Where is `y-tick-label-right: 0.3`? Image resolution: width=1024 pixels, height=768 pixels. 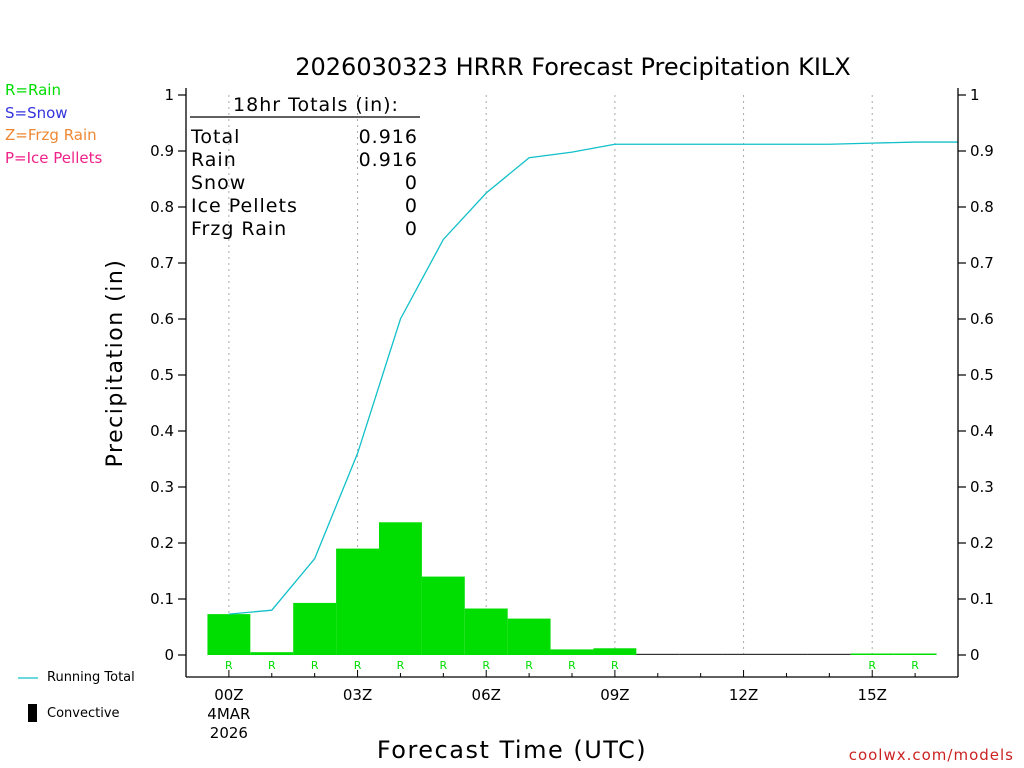 y-tick-label-right: 0.3 is located at coordinates (982, 487).